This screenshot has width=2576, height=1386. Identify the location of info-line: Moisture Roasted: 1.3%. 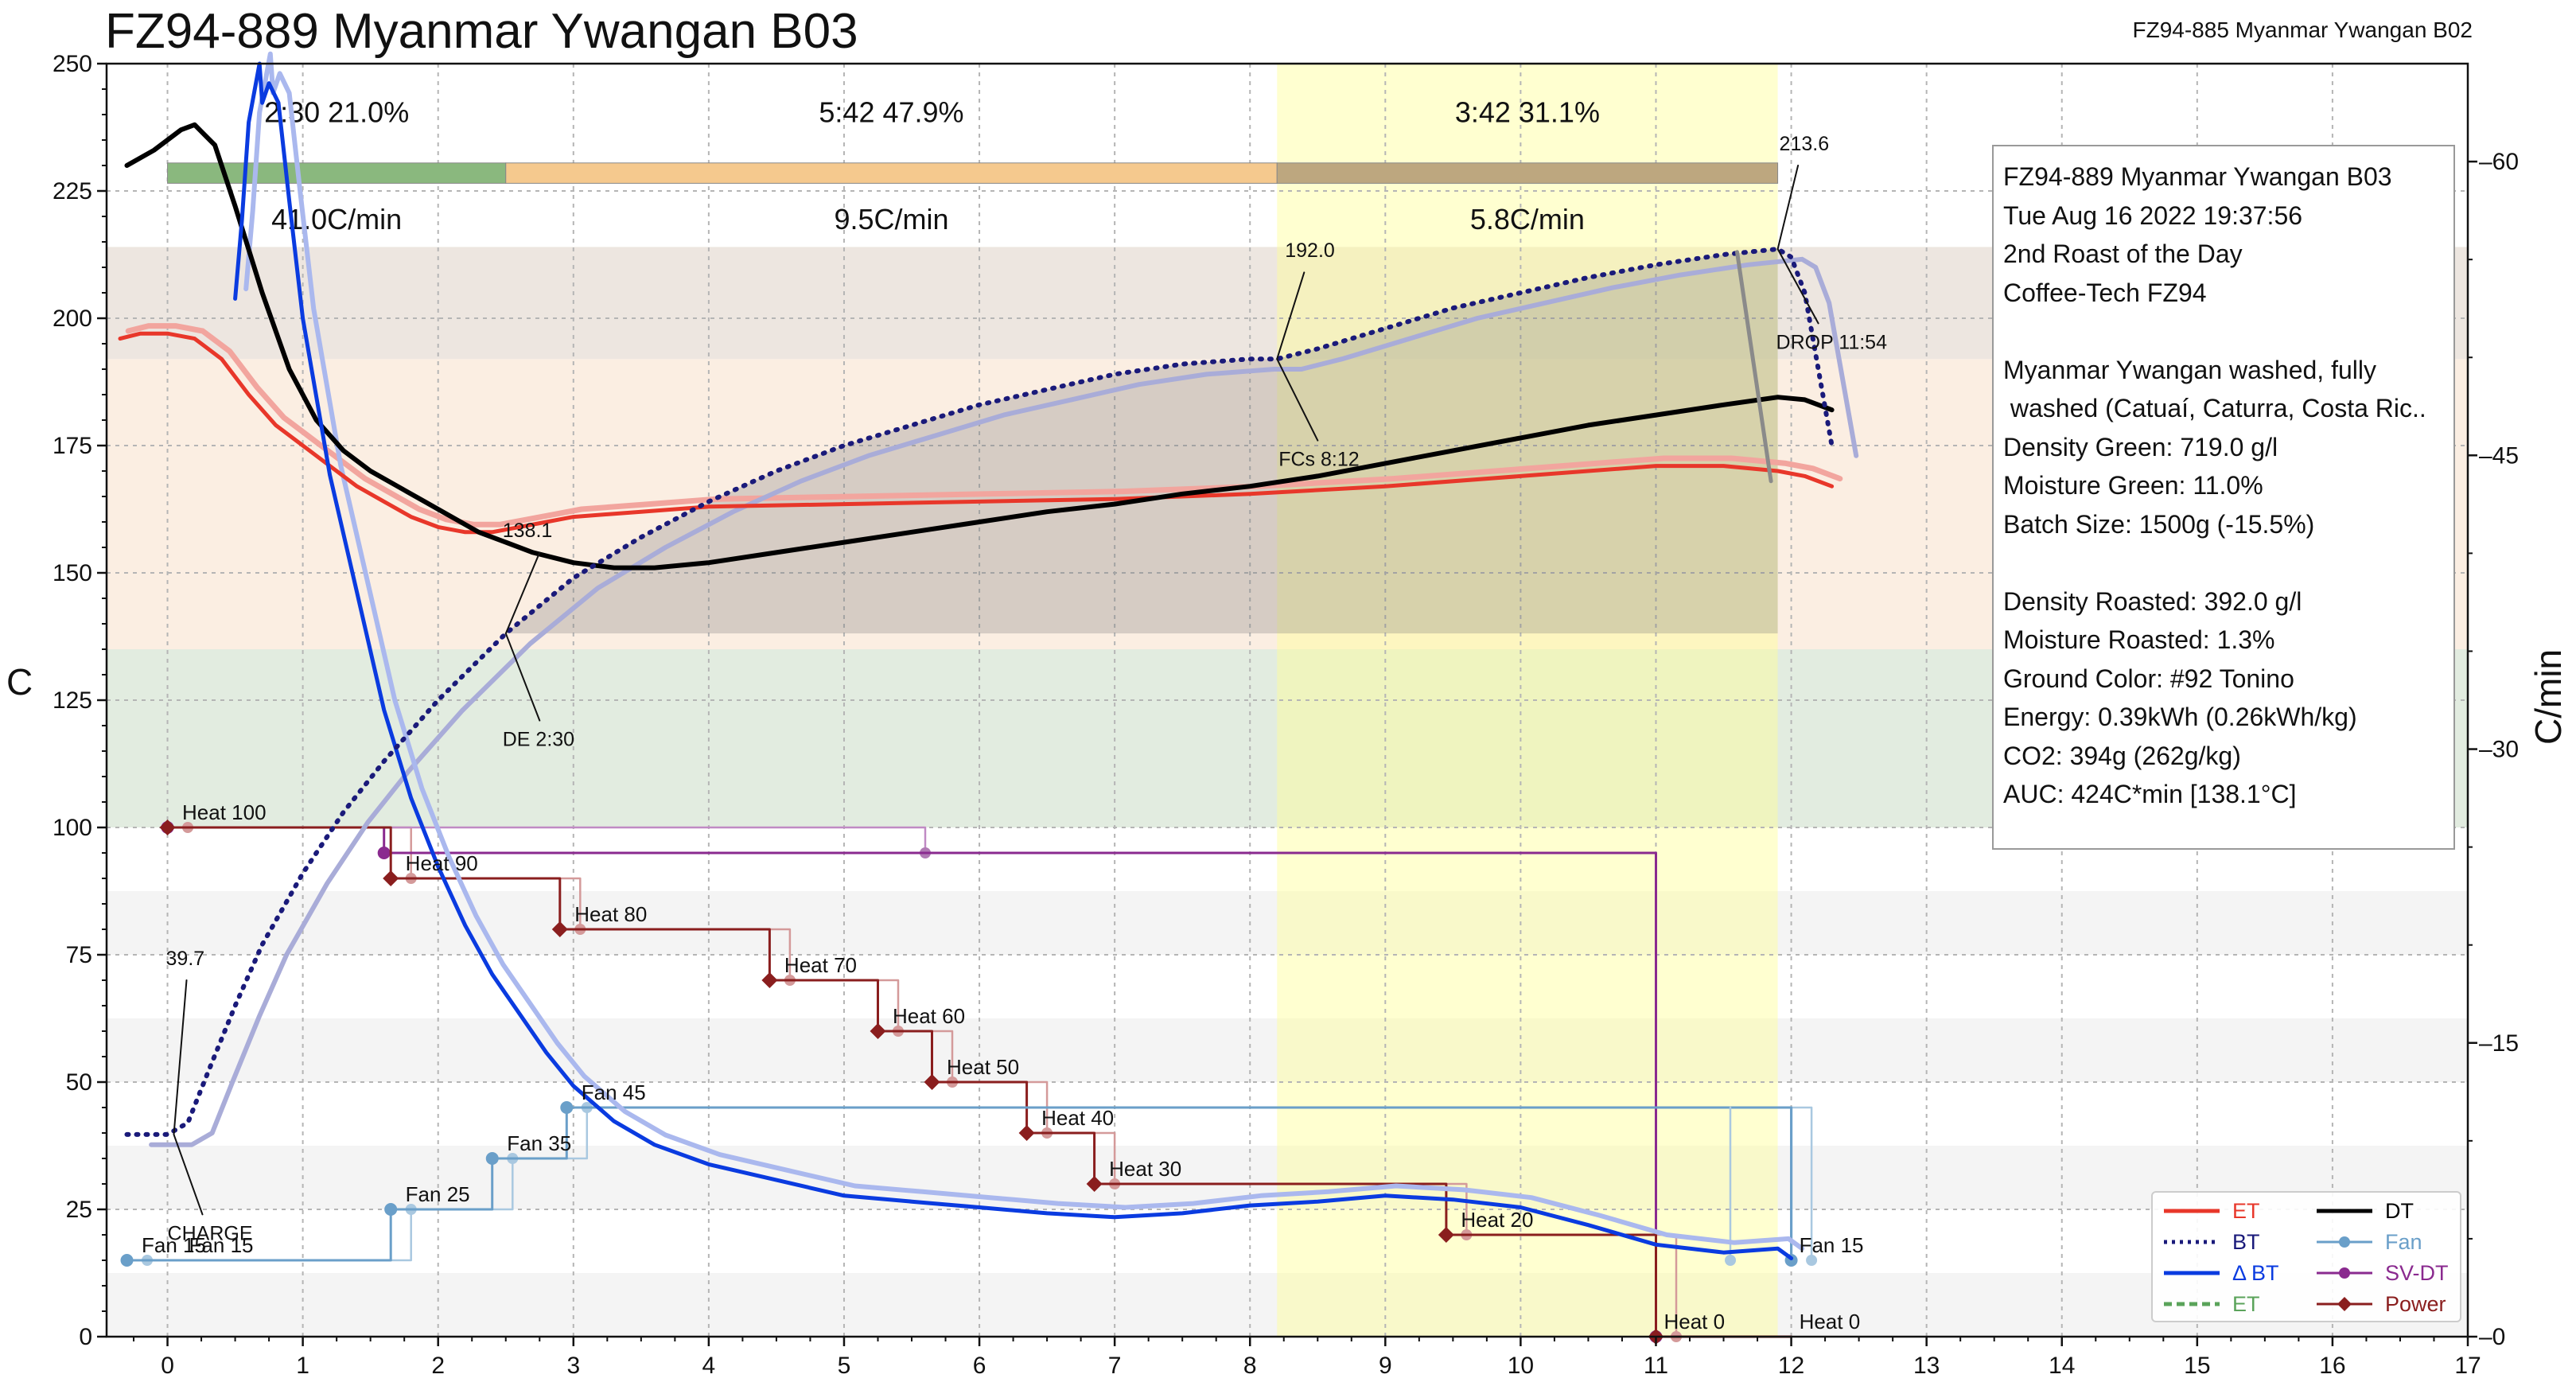
(2139, 639).